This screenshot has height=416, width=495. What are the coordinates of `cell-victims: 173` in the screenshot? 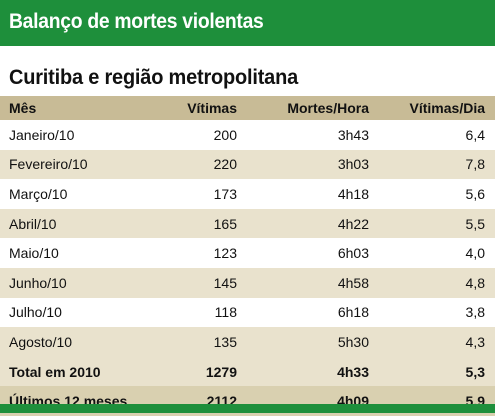 It's located at (225, 193).